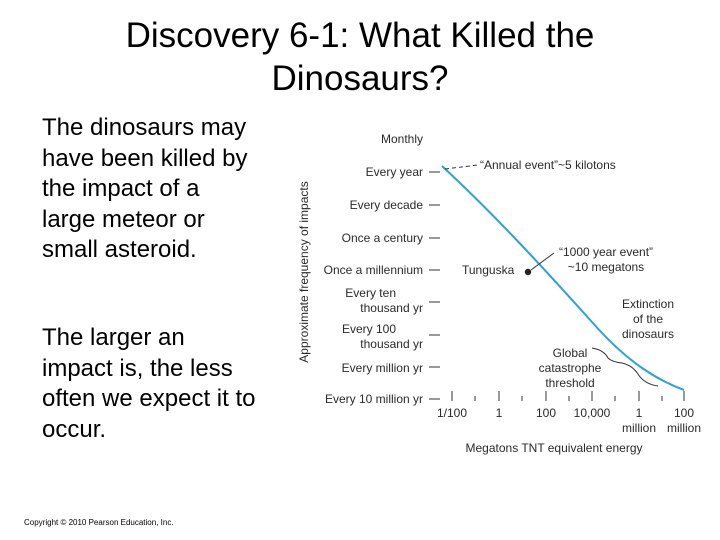 The width and height of the screenshot is (720, 540). What do you see at coordinates (99, 522) in the screenshot?
I see `copyright-notice: Copyright © 2010 Pearson Education, Inc.` at bounding box center [99, 522].